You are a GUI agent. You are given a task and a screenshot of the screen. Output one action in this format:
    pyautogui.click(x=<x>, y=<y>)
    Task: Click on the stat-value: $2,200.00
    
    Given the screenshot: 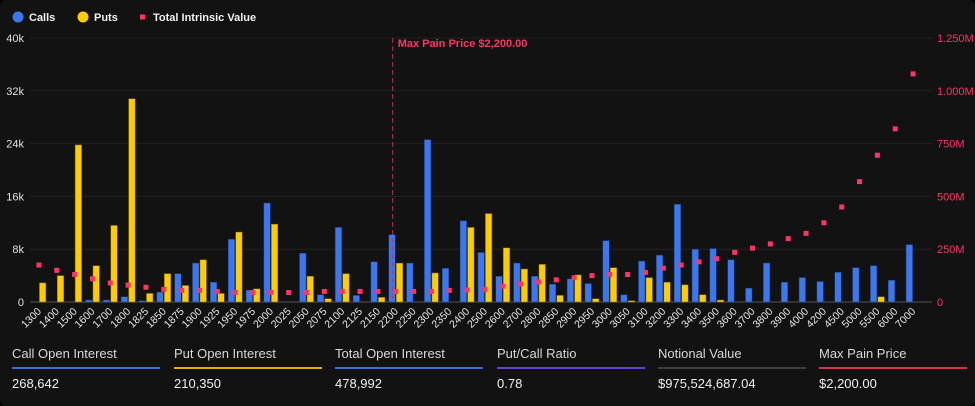 What is the action you would take?
    pyautogui.click(x=848, y=383)
    